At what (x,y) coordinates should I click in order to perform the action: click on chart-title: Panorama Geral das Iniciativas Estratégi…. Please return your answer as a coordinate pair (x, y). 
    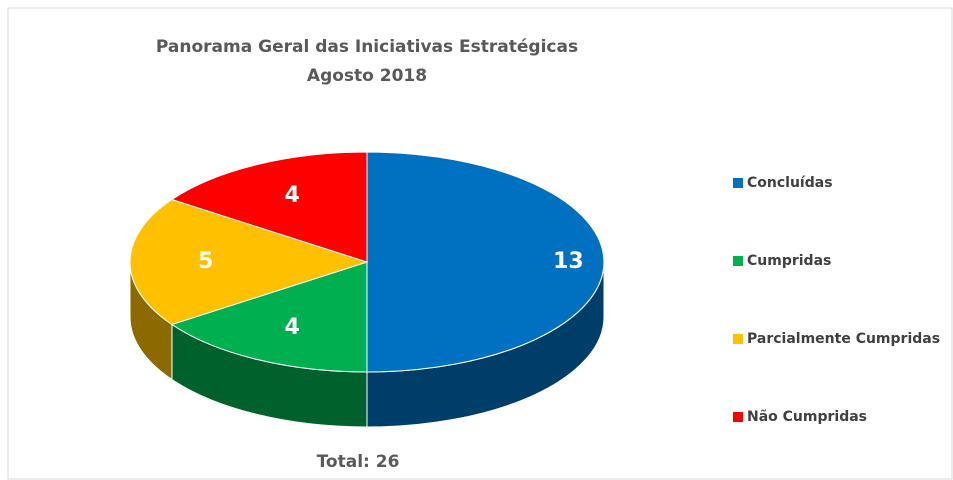
    Looking at the image, I should click on (367, 47).